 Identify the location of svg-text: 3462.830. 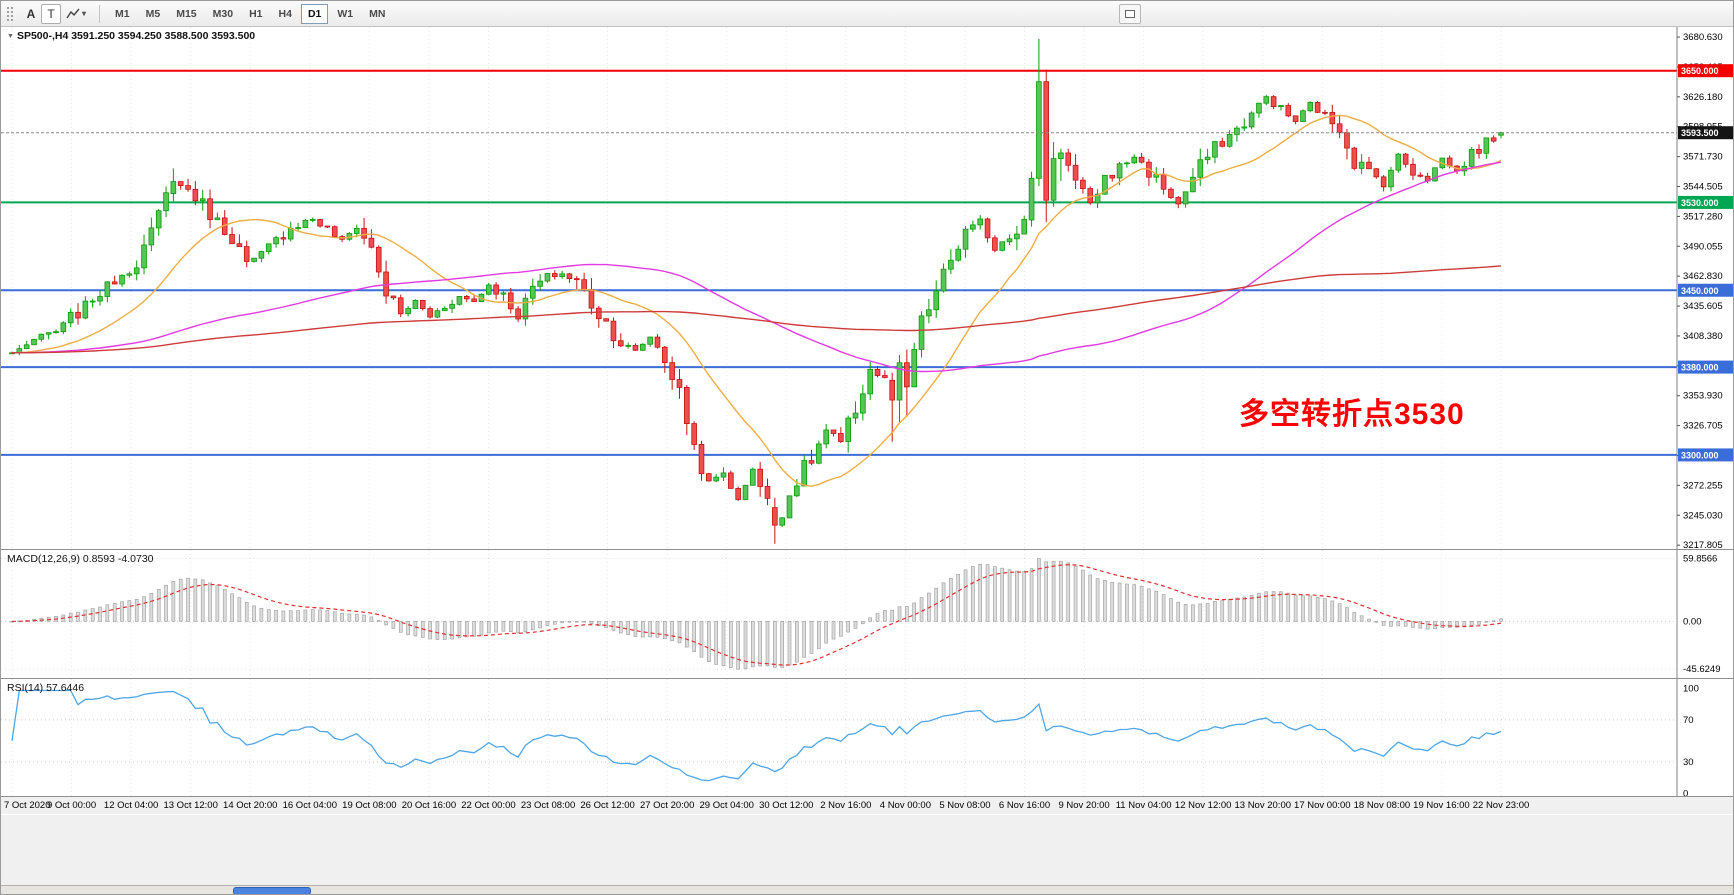
(1703, 276).